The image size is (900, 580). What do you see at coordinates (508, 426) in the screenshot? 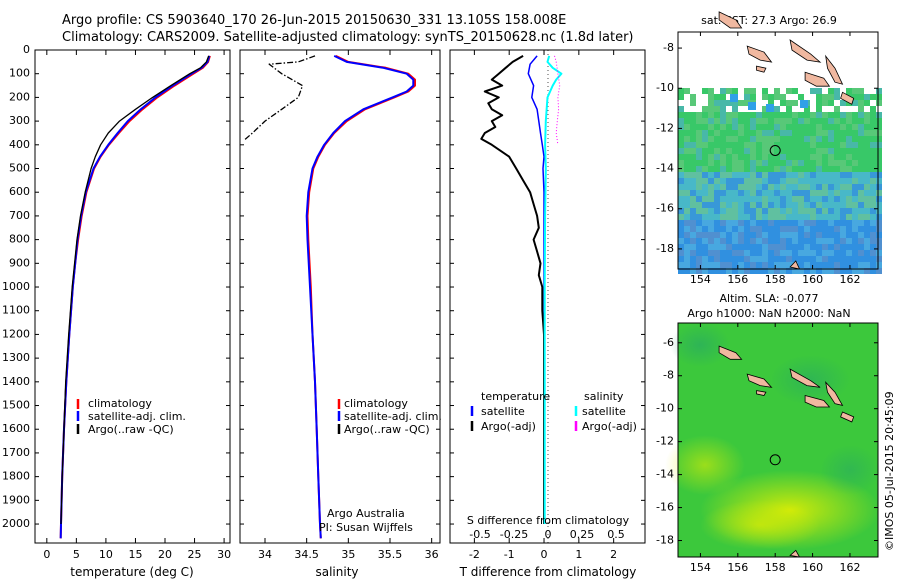
I see `legend-t-argo: Argo(-adj)` at bounding box center [508, 426].